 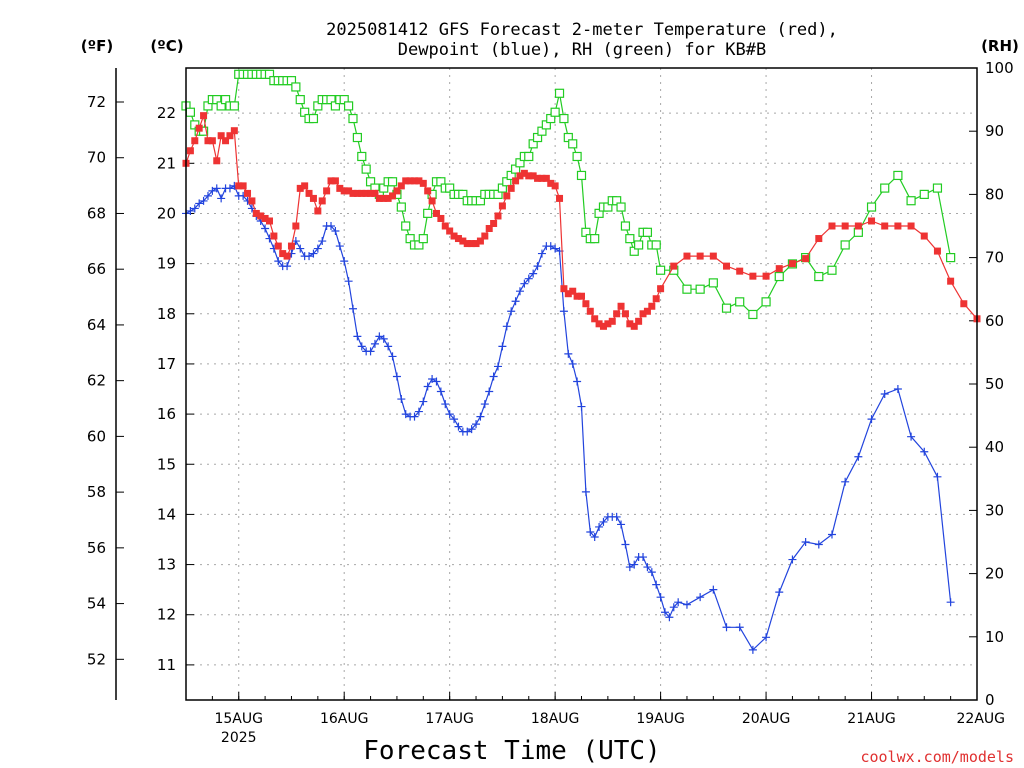 What do you see at coordinates (994, 194) in the screenshot?
I see `rh-tick-label: 80` at bounding box center [994, 194].